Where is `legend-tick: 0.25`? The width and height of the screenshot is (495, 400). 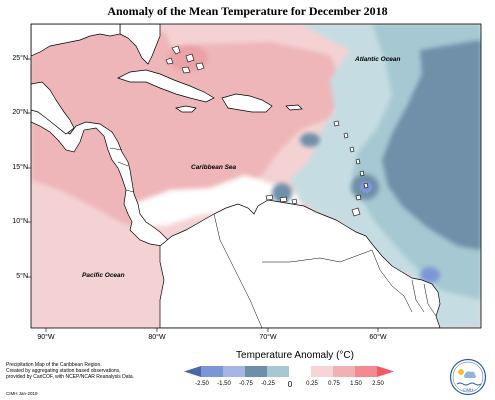 legend-tick: 0.25 is located at coordinates (312, 384).